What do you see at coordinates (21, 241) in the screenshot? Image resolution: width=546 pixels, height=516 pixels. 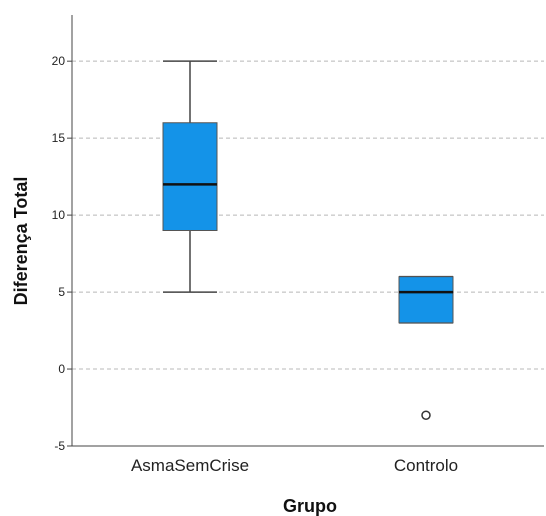 I see `y-axis-title: Diferença Total` at bounding box center [21, 241].